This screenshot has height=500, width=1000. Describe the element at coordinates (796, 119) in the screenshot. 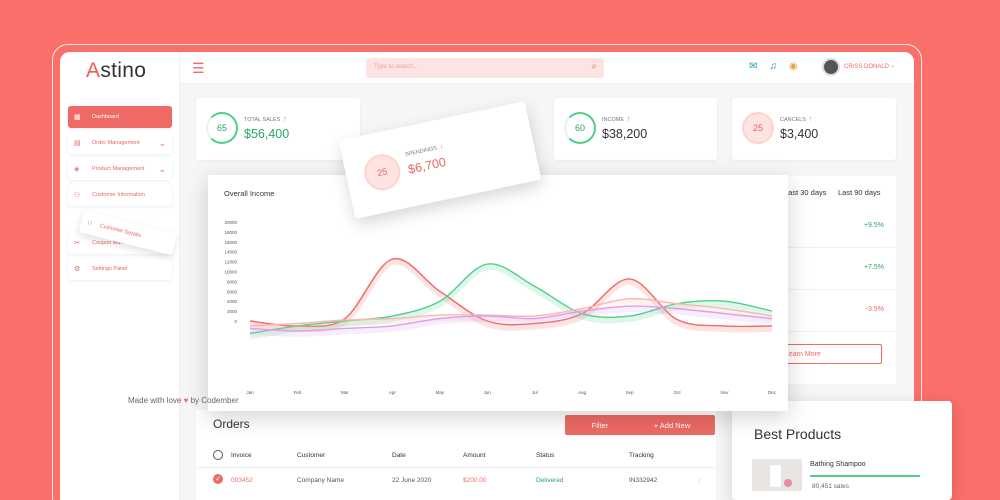

I see `kpi-label: CANCELS ↑` at that location.